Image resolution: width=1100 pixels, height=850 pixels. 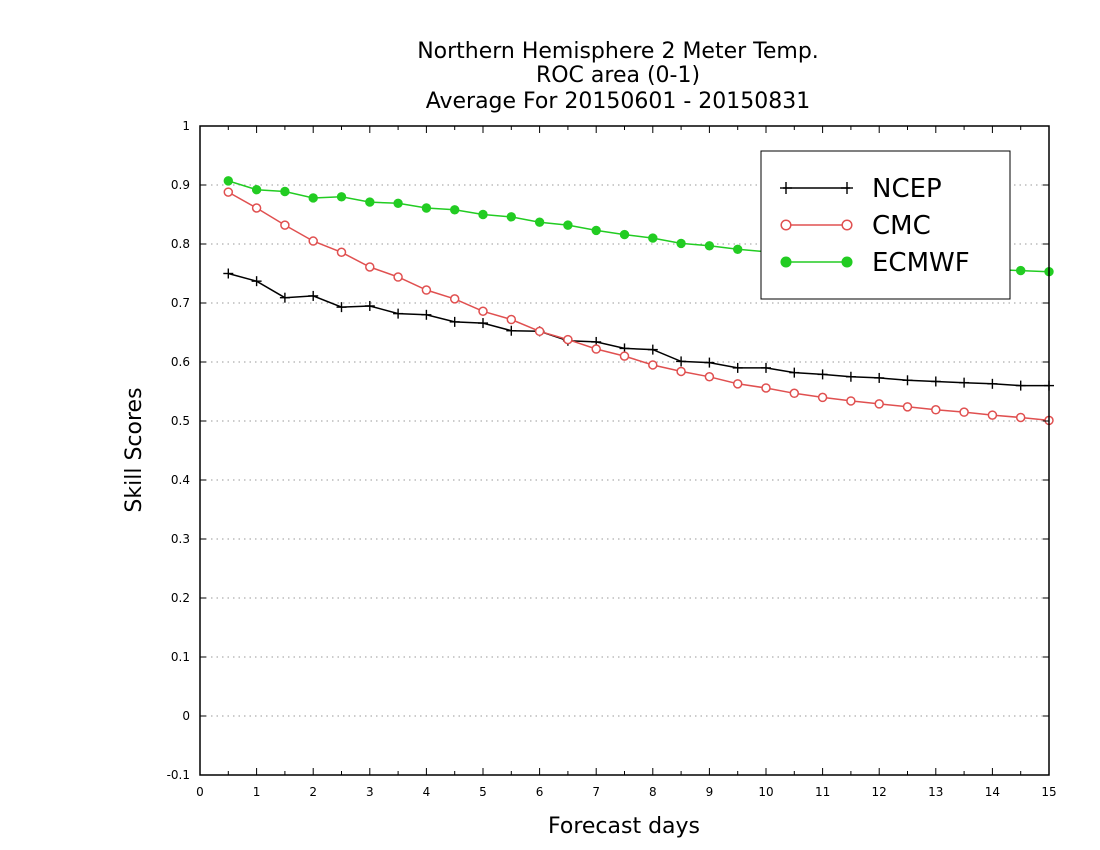 What do you see at coordinates (180, 539) in the screenshot?
I see `y-tick-label: 0.3` at bounding box center [180, 539].